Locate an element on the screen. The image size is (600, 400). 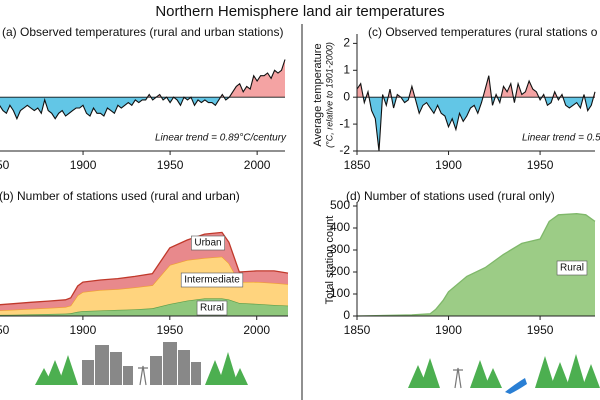
series-label: Intermediate is located at coordinates (212, 280).